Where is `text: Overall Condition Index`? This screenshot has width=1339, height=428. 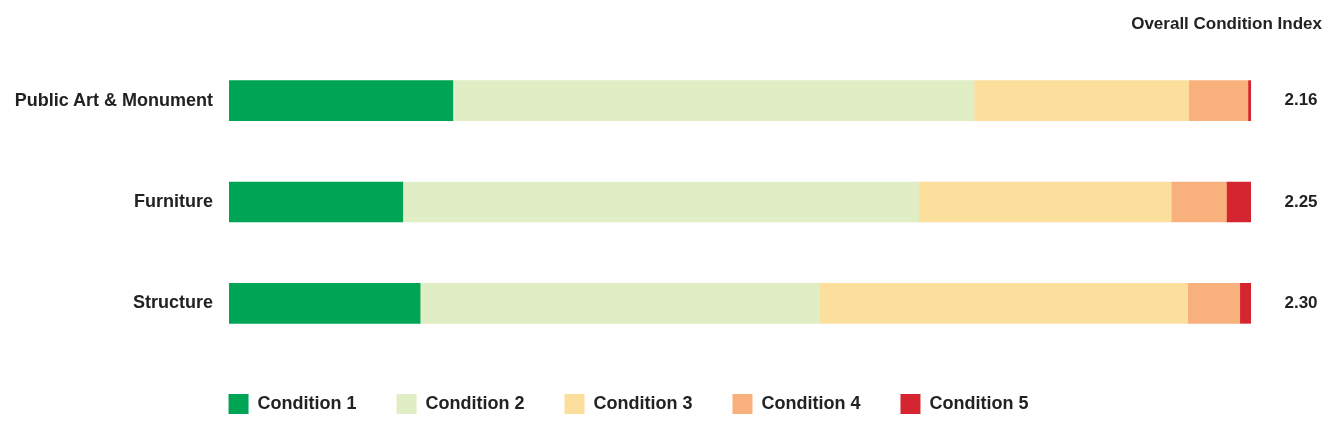
text: Overall Condition Index is located at coordinates (1227, 23).